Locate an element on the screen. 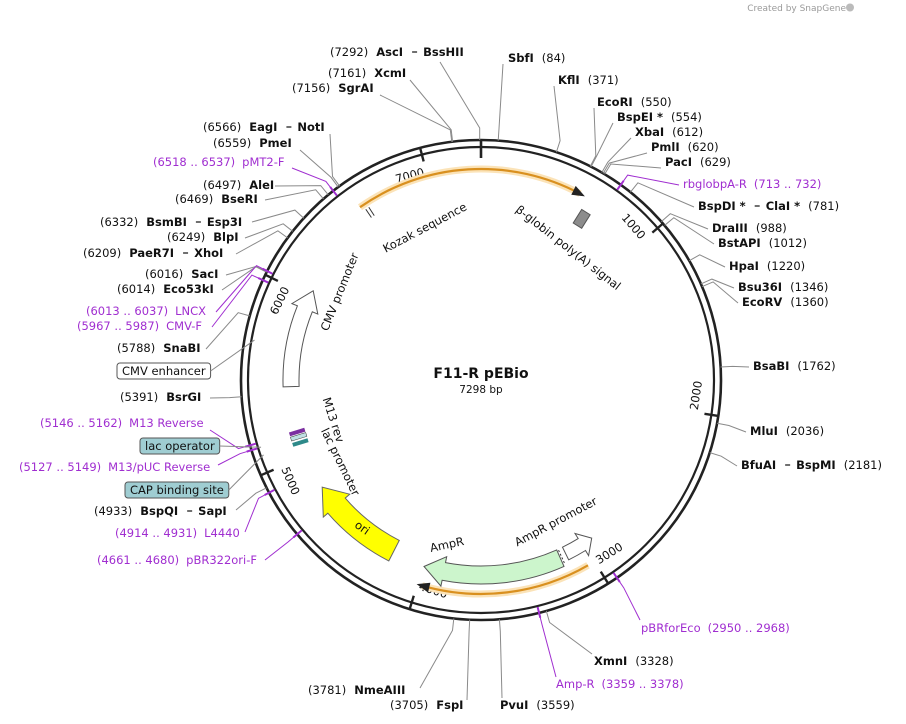 The height and width of the screenshot is (724, 906). map-length: 7298 bp is located at coordinates (481, 390).